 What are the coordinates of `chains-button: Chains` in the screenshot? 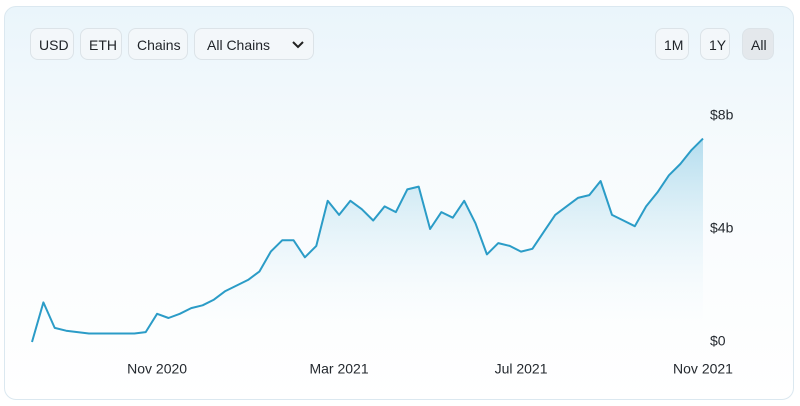 It's located at (158, 44).